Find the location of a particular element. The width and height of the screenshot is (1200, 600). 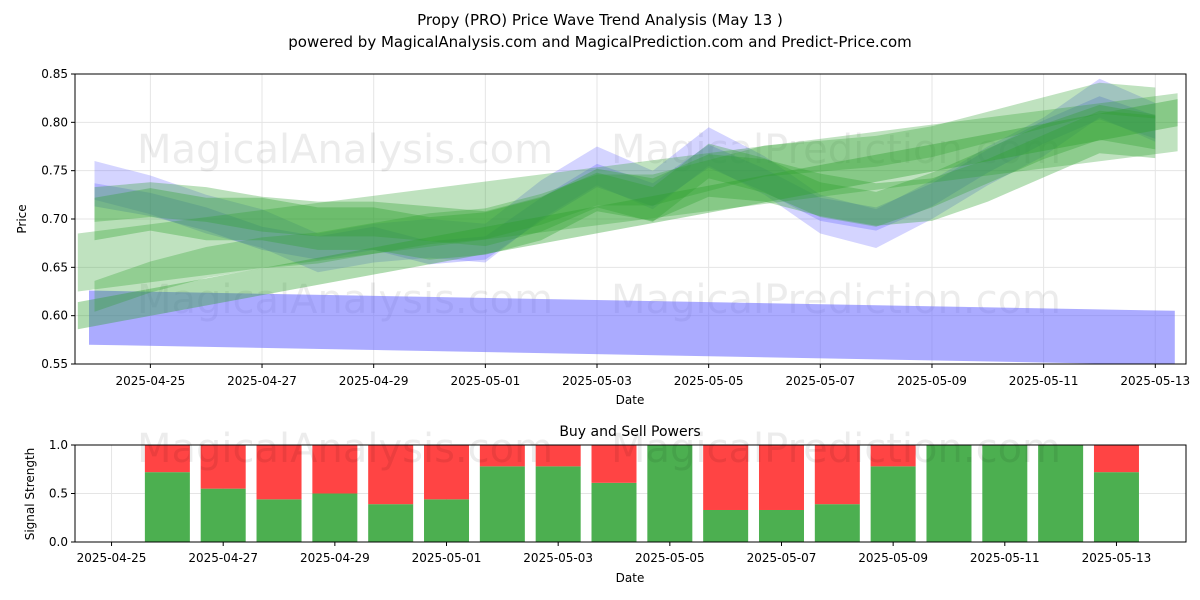

price-x-tick-label: 2025-05-11 is located at coordinates (1044, 381).